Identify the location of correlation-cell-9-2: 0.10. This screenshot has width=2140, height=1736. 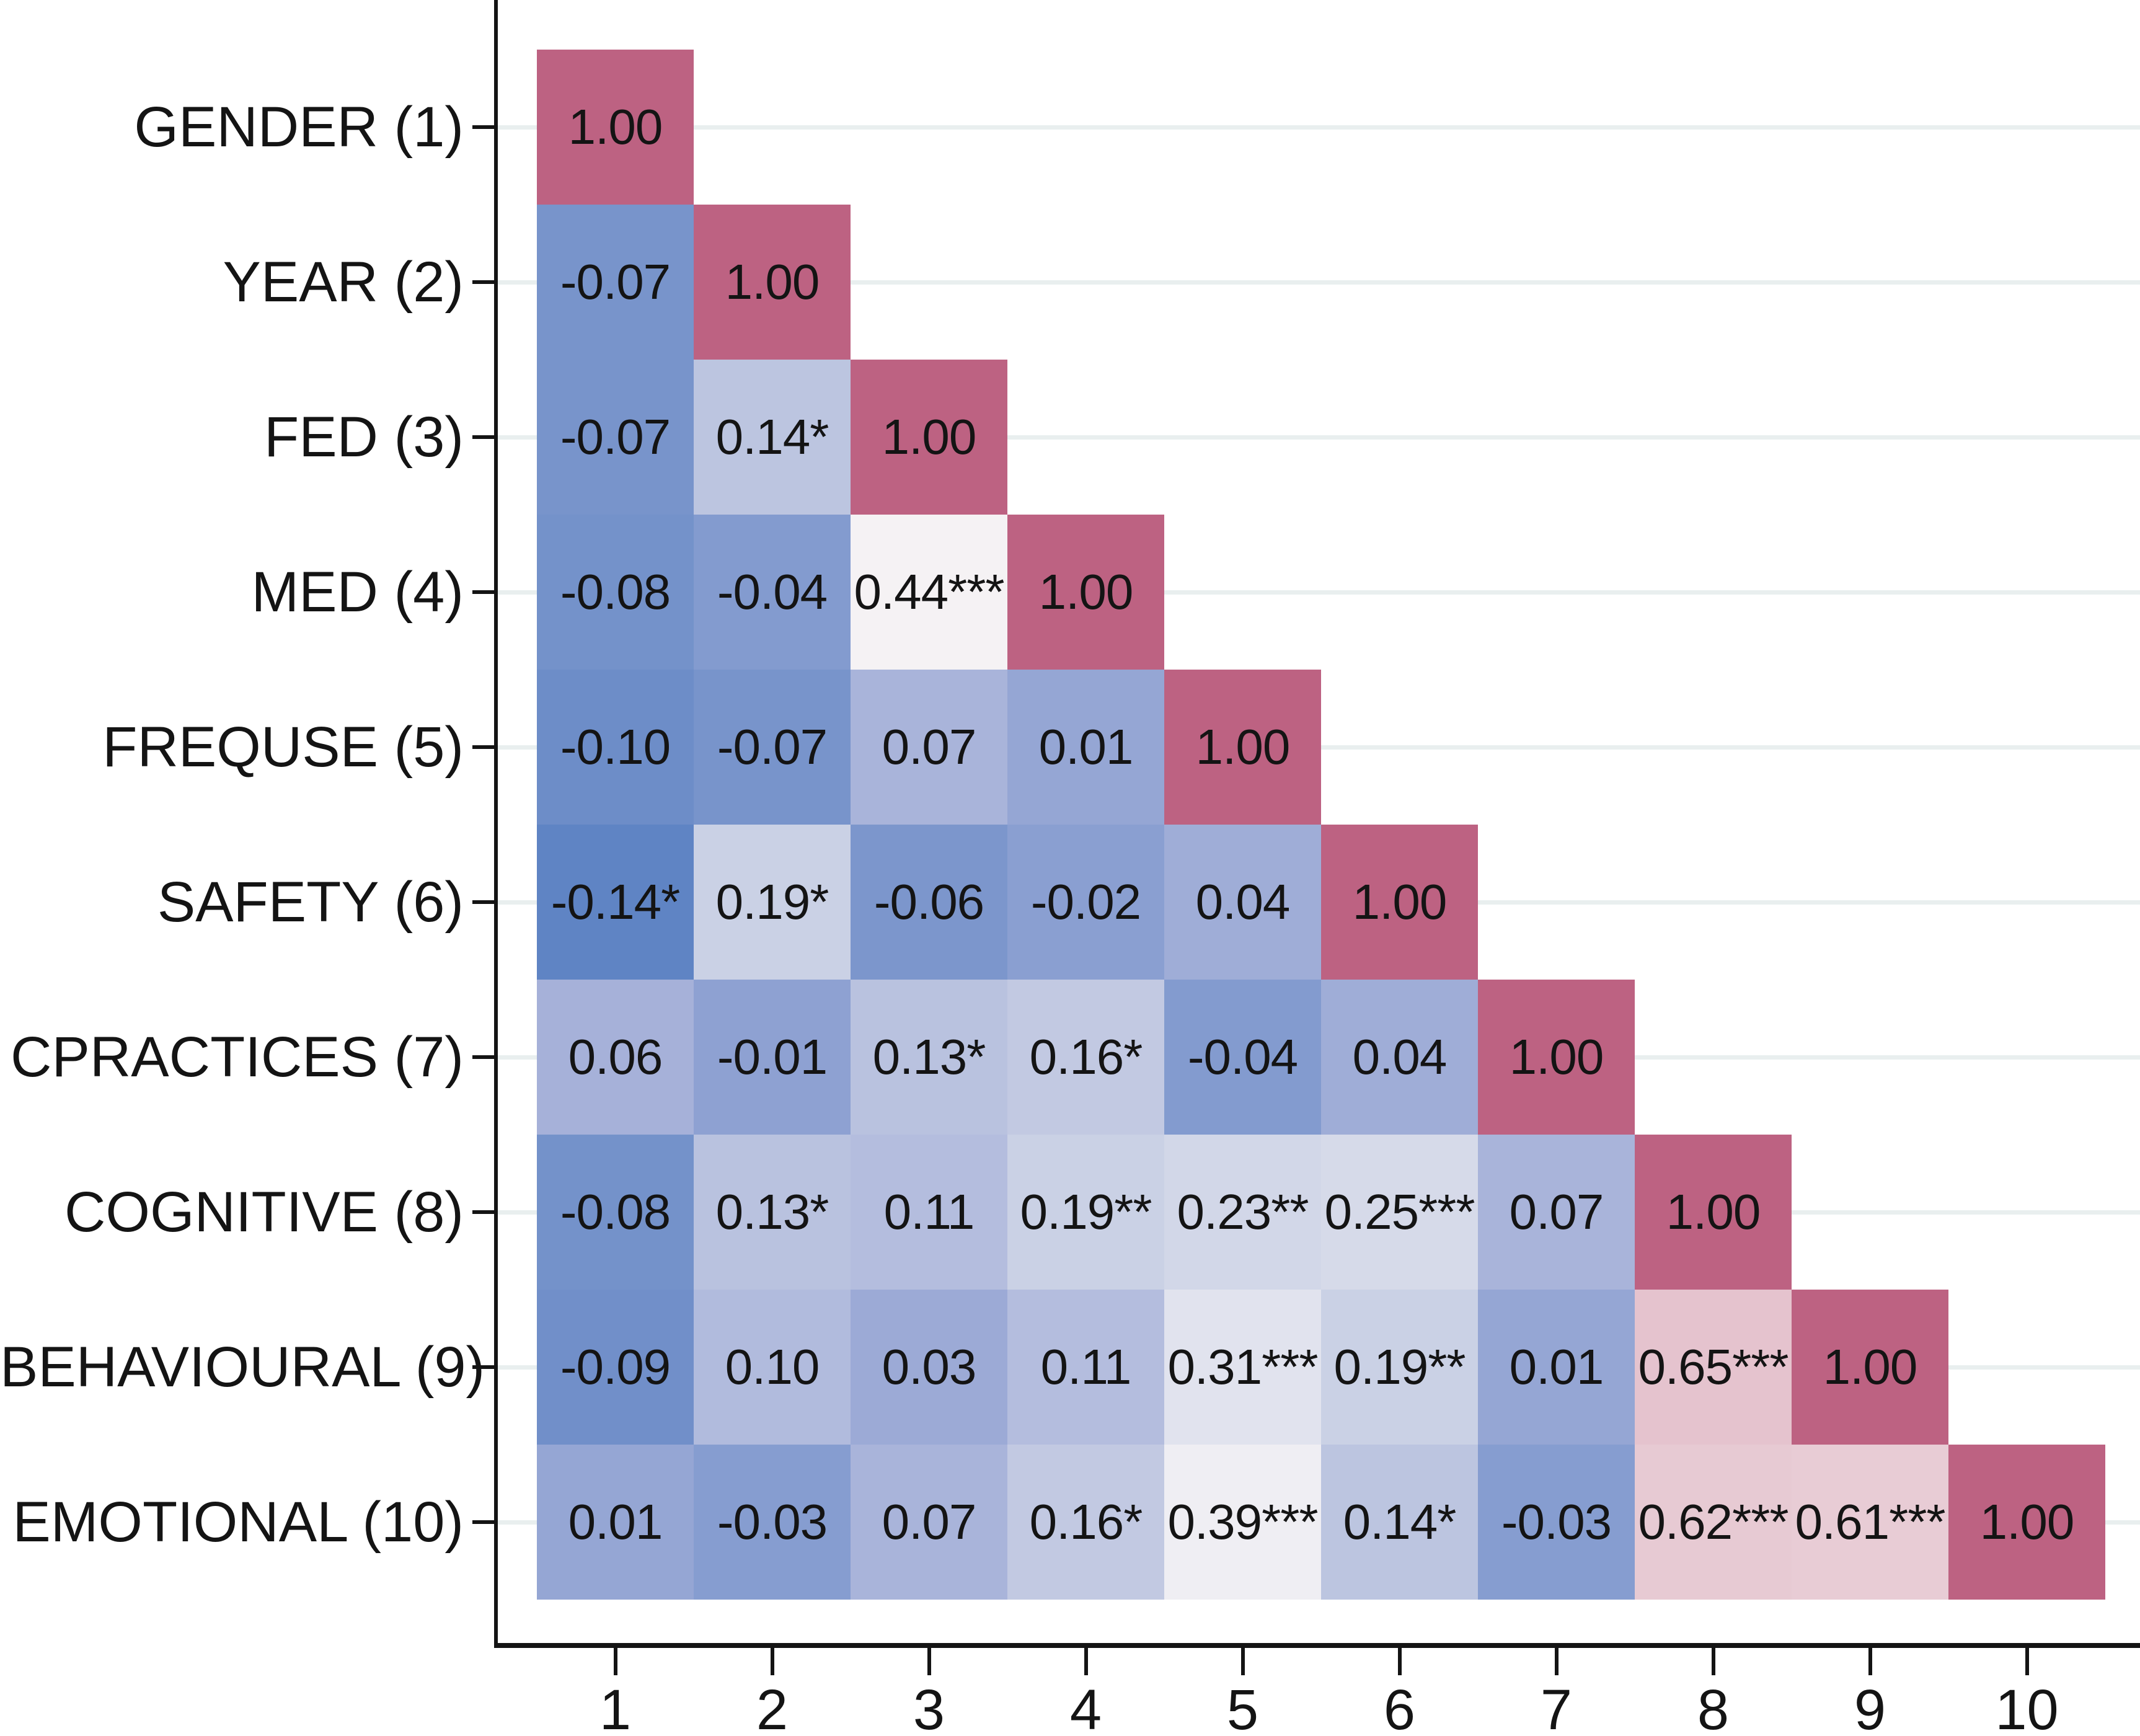
(772, 1367).